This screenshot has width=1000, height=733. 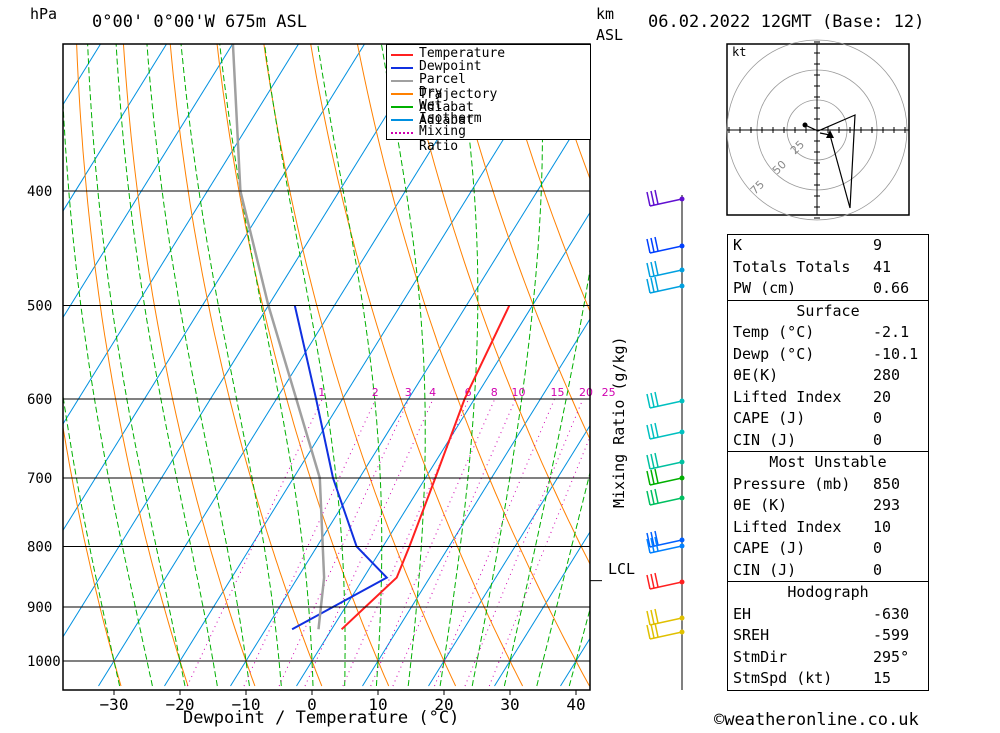 I want to click on mixing-ratio-axis-title: Mixing Ratio (g/kg), so click(x=619, y=422).